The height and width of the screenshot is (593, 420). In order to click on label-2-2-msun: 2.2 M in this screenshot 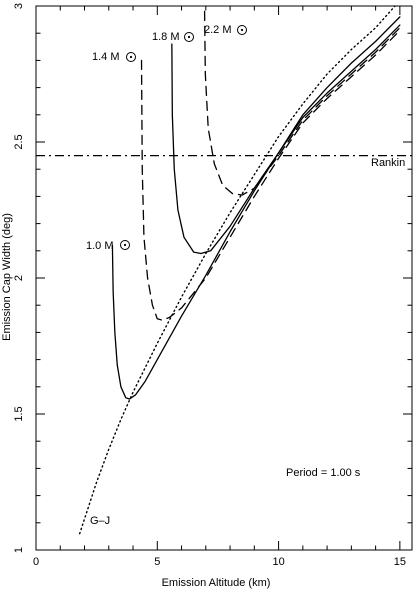, I will do `click(225, 30)`.